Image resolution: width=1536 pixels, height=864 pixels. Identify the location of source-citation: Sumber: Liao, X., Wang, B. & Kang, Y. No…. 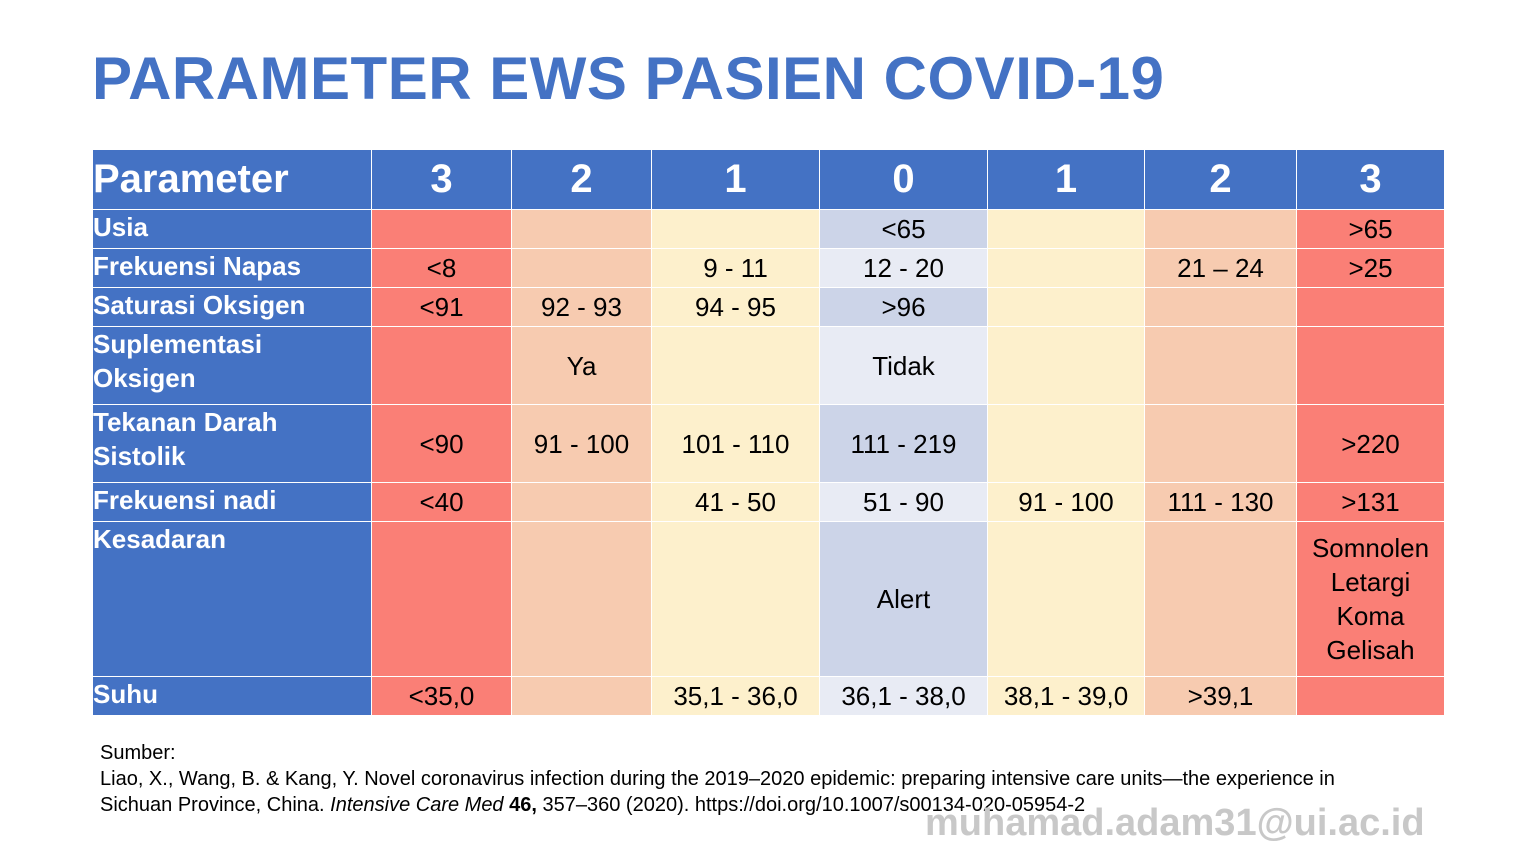
(717, 779).